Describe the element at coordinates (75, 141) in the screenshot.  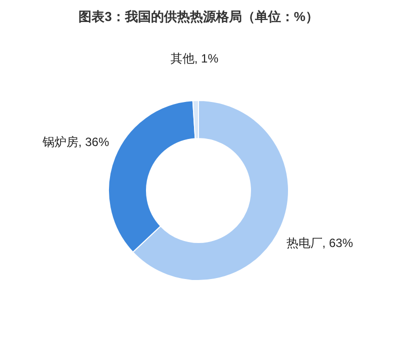
I see `slice-label: 锅炉房, 36%` at that location.